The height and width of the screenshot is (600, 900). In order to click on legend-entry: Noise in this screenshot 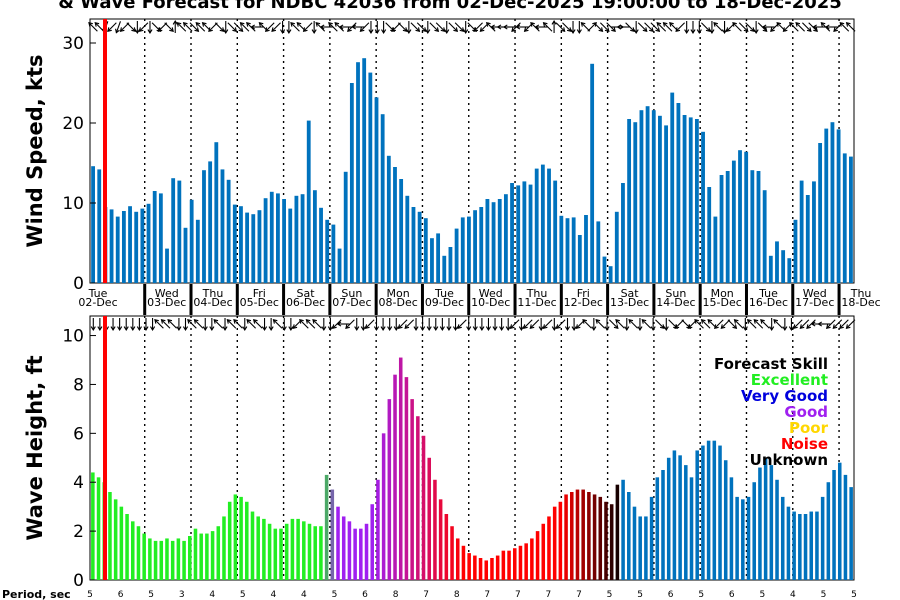, I will do `click(804, 444)`.